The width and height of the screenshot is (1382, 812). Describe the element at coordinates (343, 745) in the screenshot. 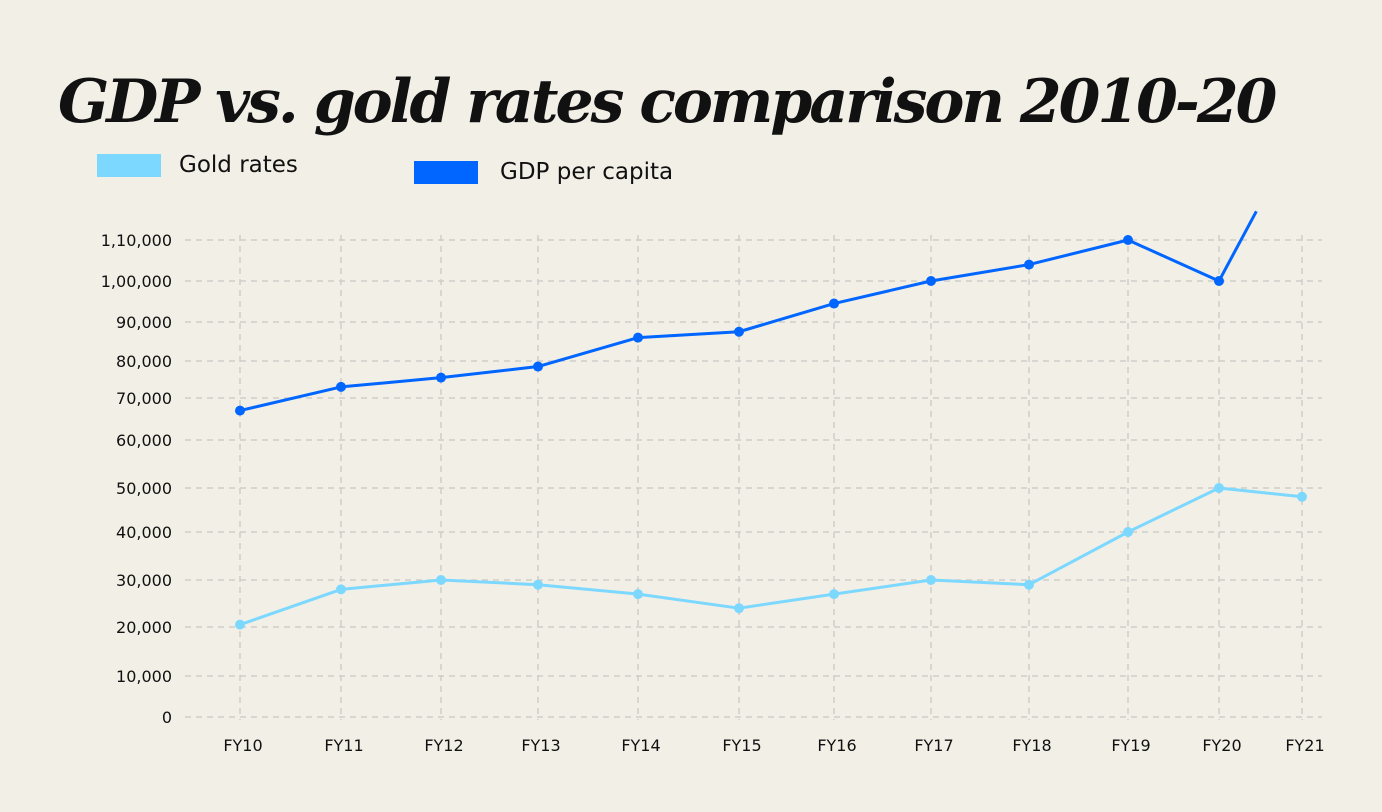

I see `x-tick-label: FY11` at that location.